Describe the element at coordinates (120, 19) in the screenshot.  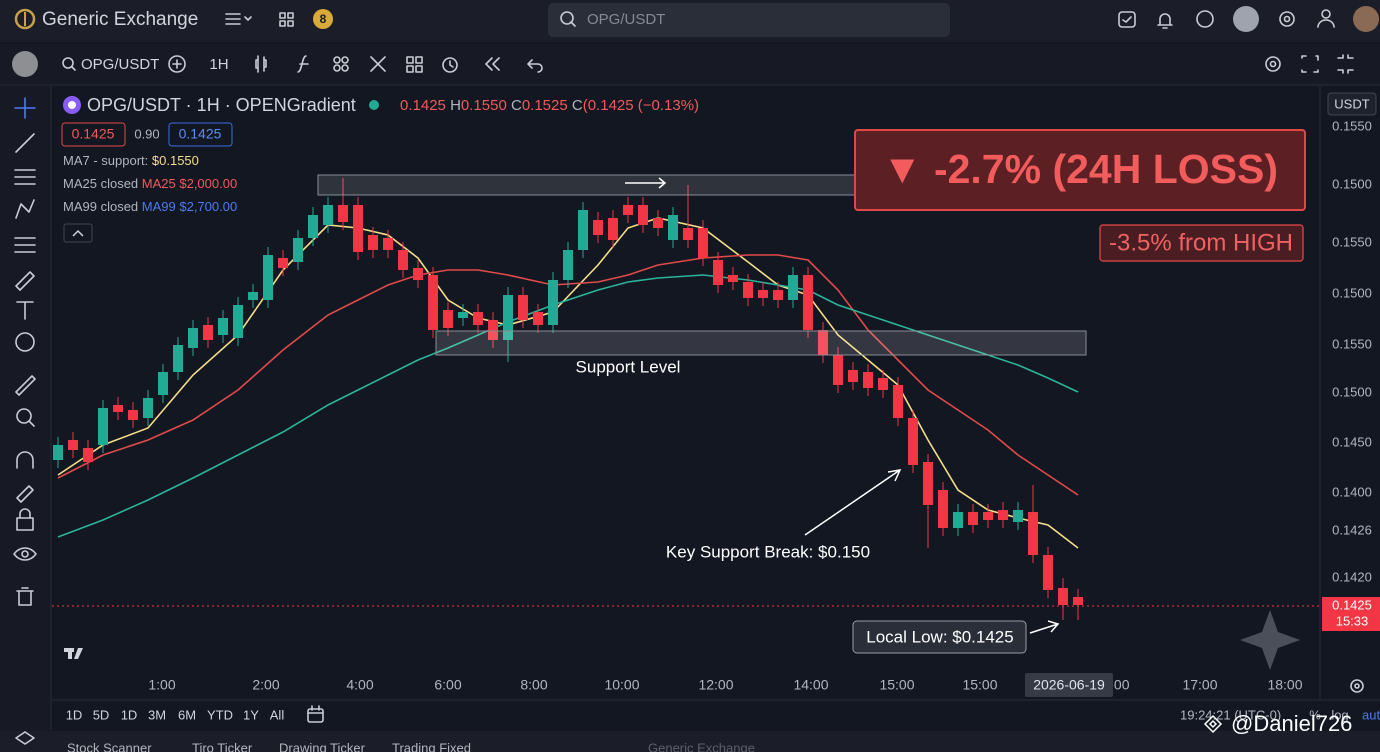
I see `brand: Generic Exchange` at that location.